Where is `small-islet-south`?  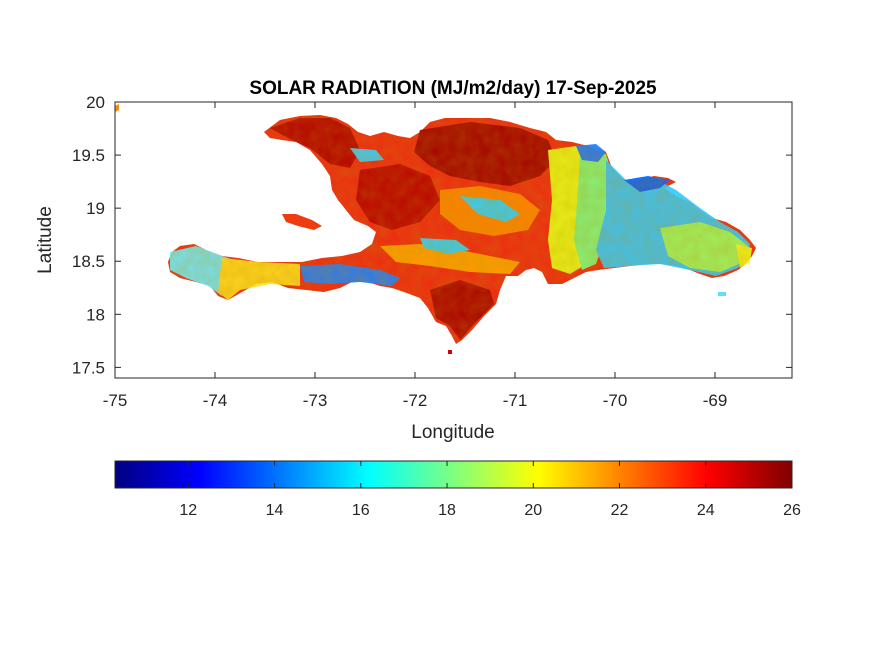 small-islet-south is located at coordinates (450, 352).